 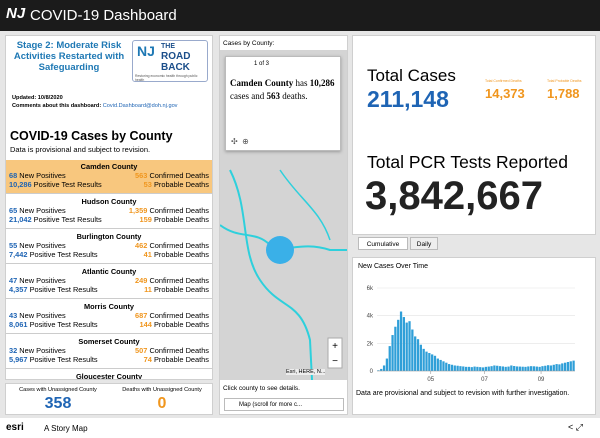 I want to click on y-tick-label: 6k, so click(x=370, y=289).